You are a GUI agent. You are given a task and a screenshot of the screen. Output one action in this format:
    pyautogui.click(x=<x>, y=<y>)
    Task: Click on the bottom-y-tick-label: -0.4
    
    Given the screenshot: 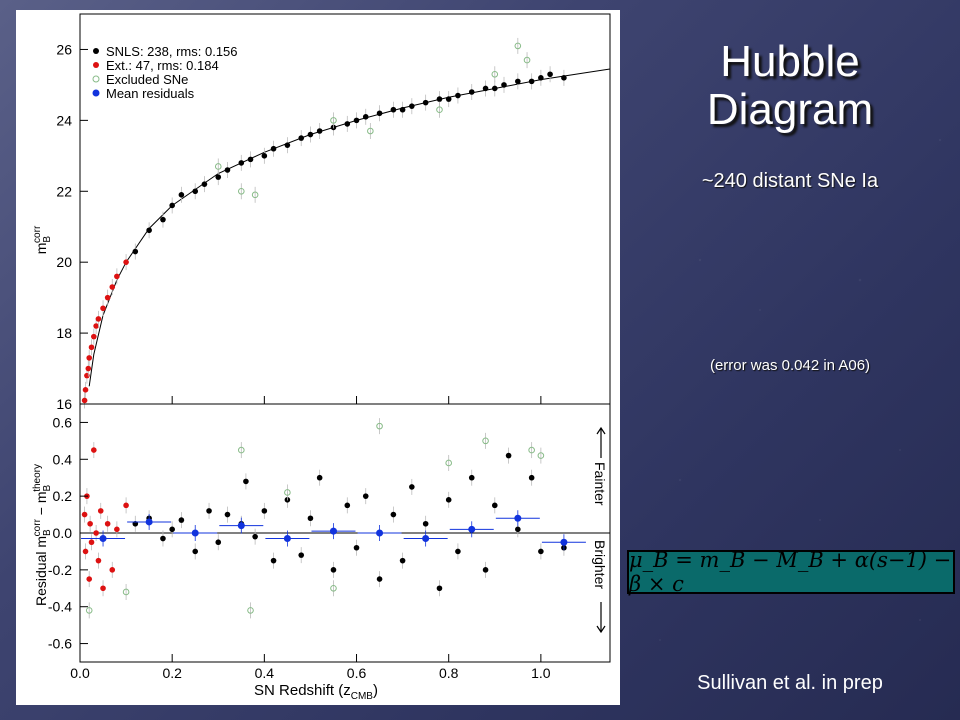 What is the action you would take?
    pyautogui.click(x=60, y=607)
    